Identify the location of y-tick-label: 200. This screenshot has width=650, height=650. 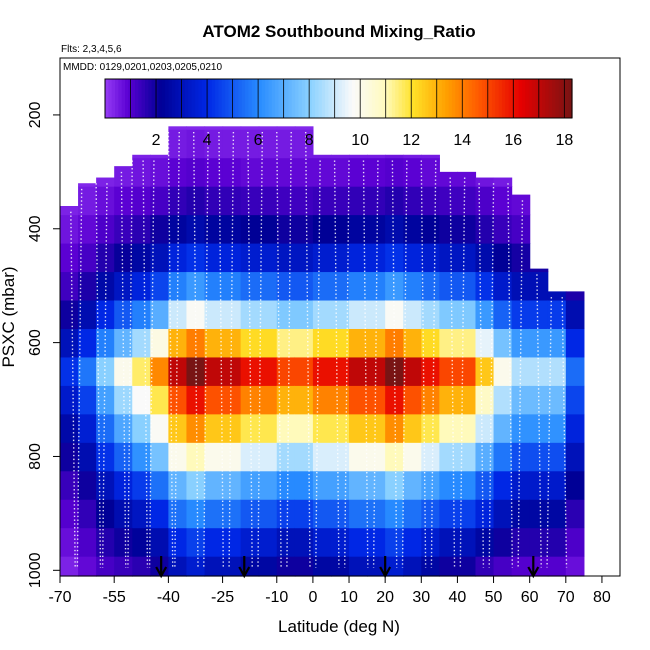
(35, 114).